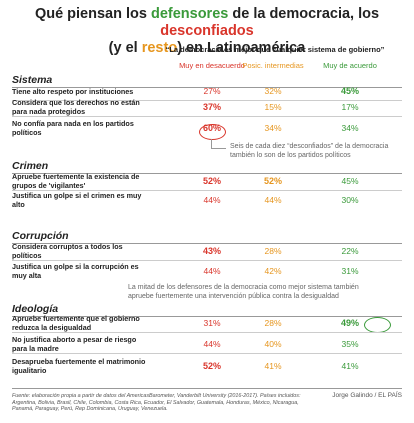 The image size is (414, 423). I want to click on title-part: ) en Latinoamérica, so click(241, 48).